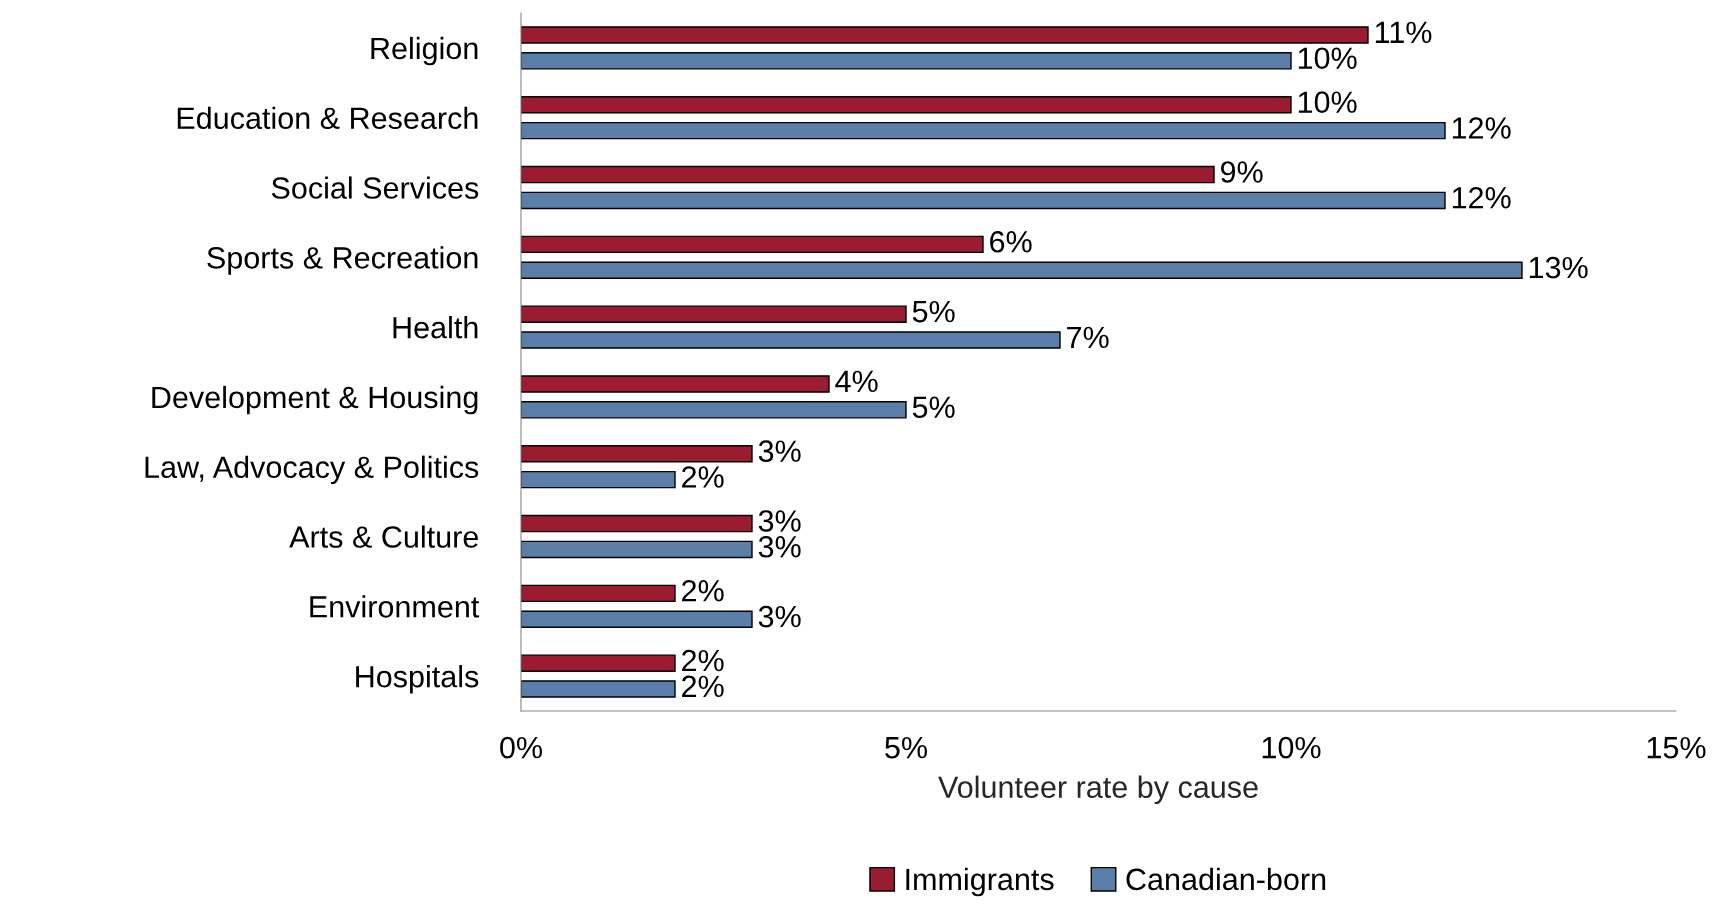 Image resolution: width=1723 pixels, height=912 pixels. I want to click on data-label: 6%, so click(1011, 241).